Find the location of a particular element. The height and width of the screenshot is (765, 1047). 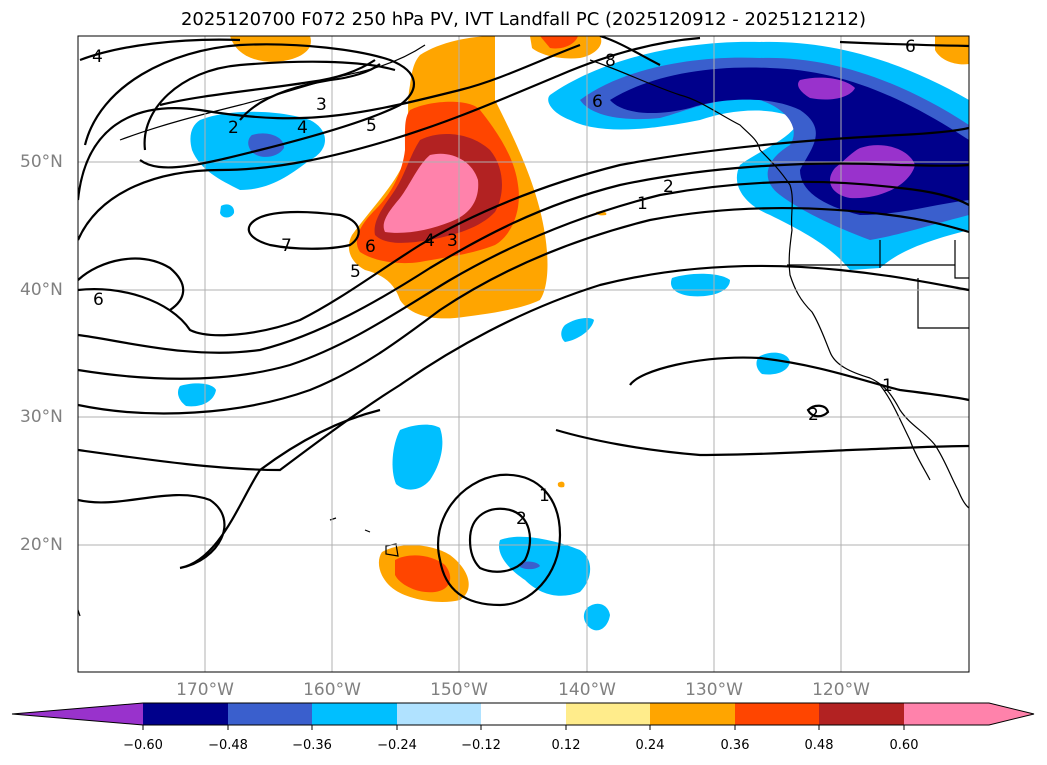

colorbar-tick-label: −0.48 is located at coordinates (228, 745).